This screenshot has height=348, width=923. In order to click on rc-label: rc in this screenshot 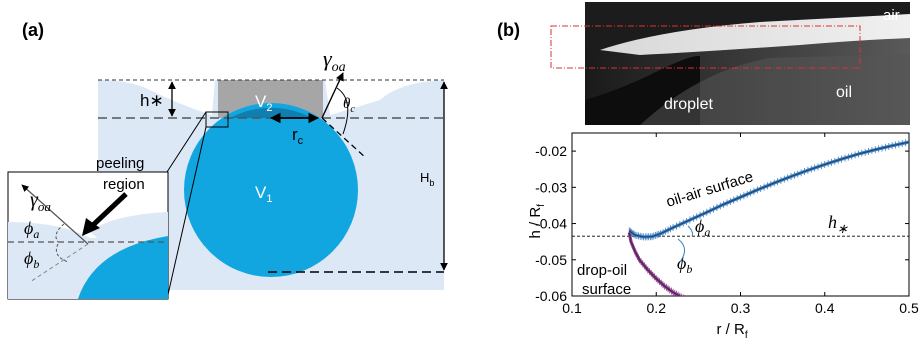, I will do `click(298, 136)`.